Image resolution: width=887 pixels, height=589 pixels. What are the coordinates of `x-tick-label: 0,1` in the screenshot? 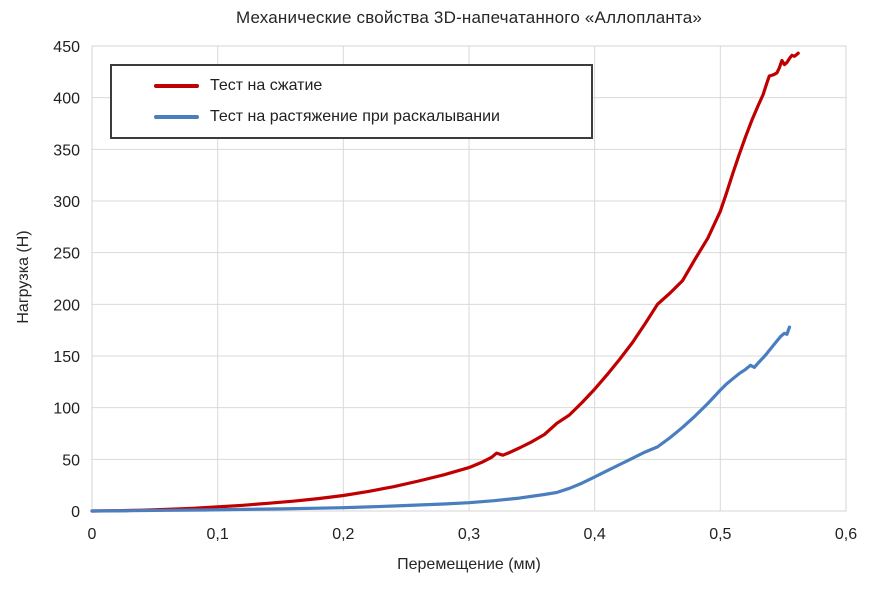 It's located at (218, 534).